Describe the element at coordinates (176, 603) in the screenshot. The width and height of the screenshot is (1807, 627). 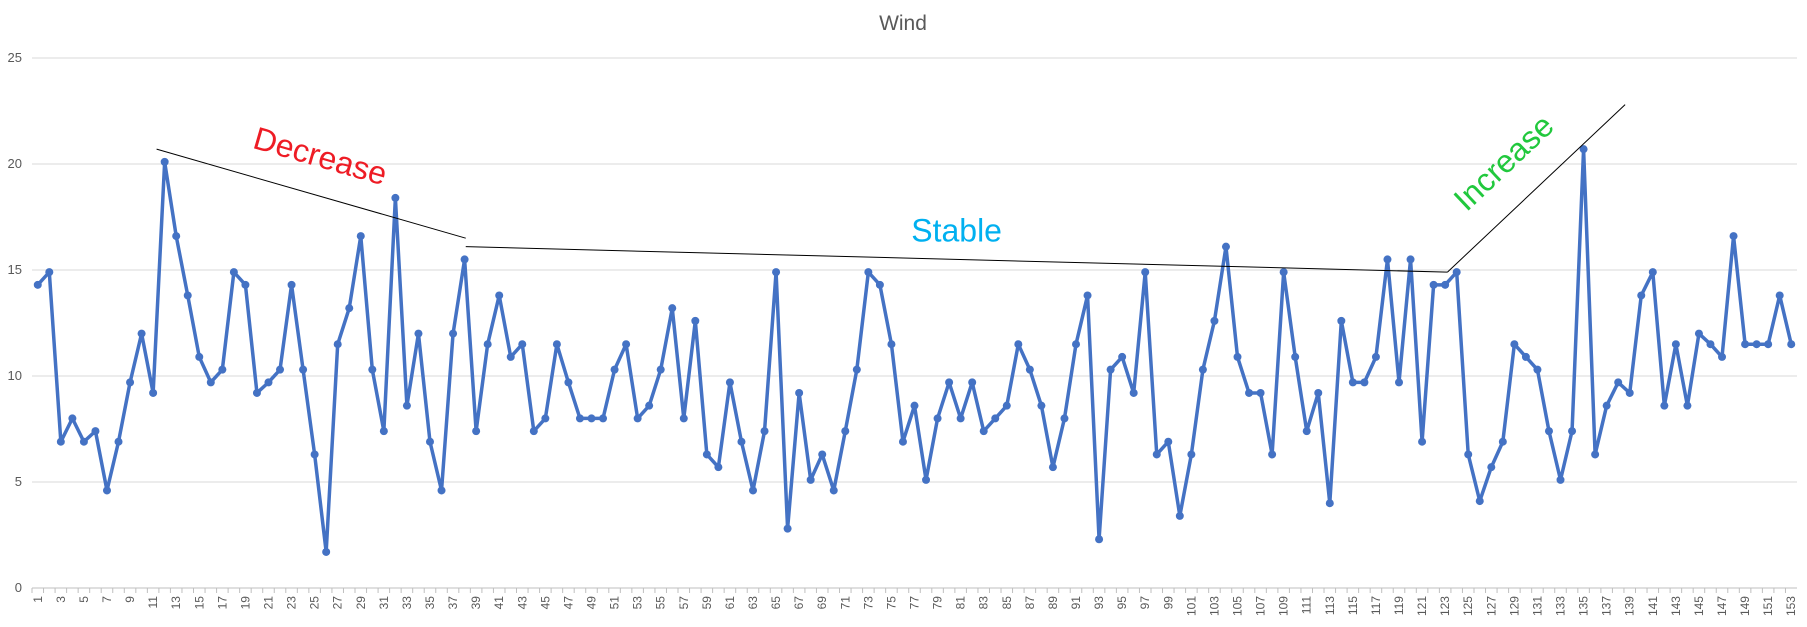
I see `x-tick-label: 13` at that location.